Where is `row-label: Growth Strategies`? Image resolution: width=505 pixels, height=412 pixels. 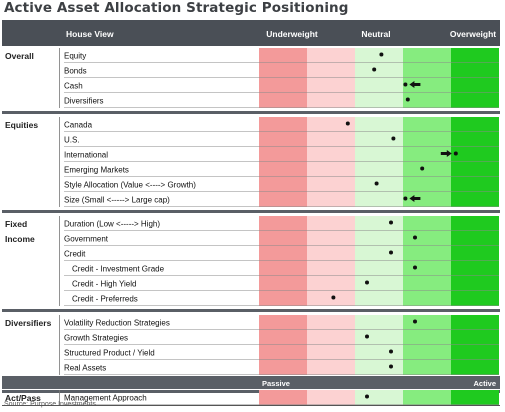
row-label: Growth Strategies is located at coordinates (96, 338).